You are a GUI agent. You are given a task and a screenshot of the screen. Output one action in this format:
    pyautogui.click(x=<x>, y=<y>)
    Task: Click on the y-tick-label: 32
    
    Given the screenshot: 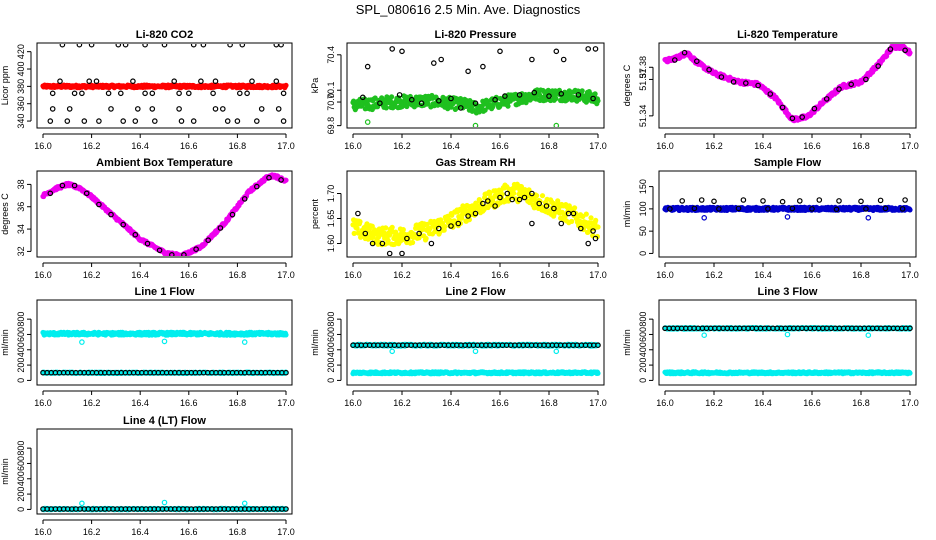 What is the action you would take?
    pyautogui.click(x=21, y=251)
    